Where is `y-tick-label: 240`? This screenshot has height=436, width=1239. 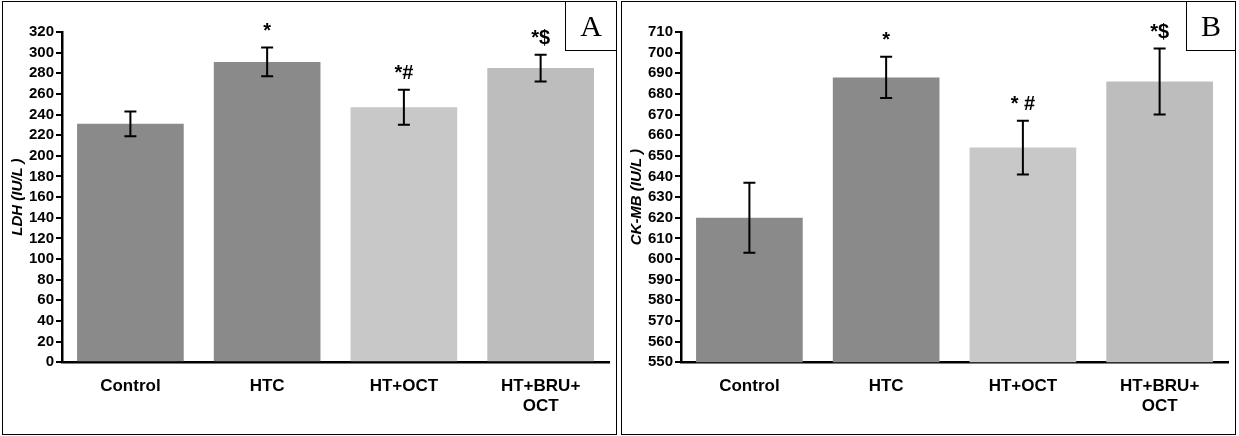
y-tick-label: 240 is located at coordinates (42, 113).